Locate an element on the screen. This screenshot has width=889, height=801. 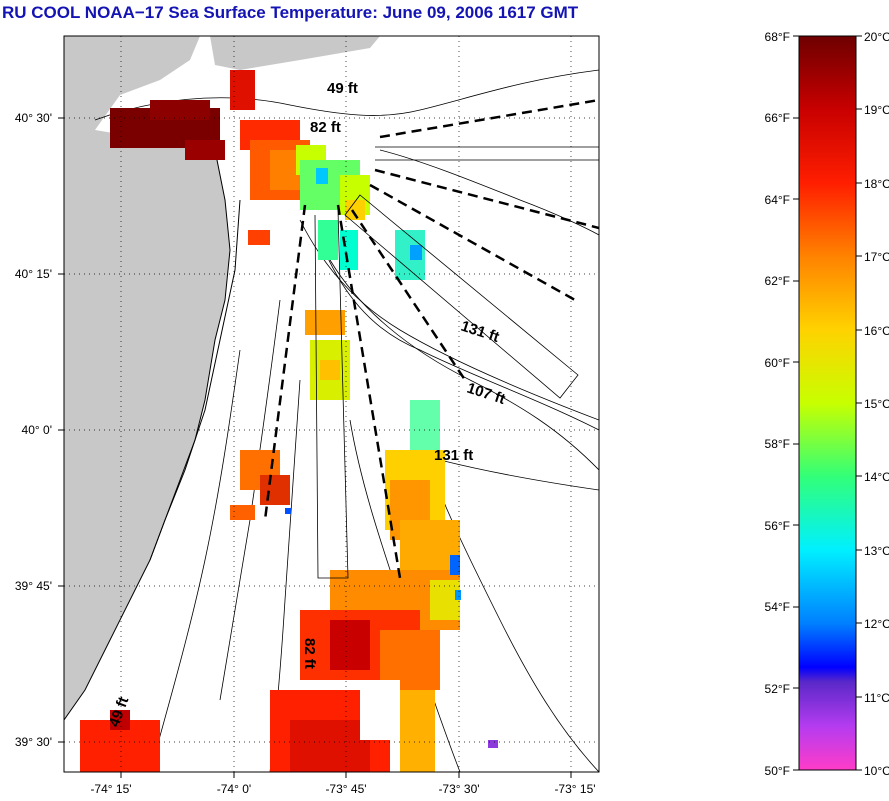
latitude-tick-label: 40° 30' is located at coordinates (33, 118).